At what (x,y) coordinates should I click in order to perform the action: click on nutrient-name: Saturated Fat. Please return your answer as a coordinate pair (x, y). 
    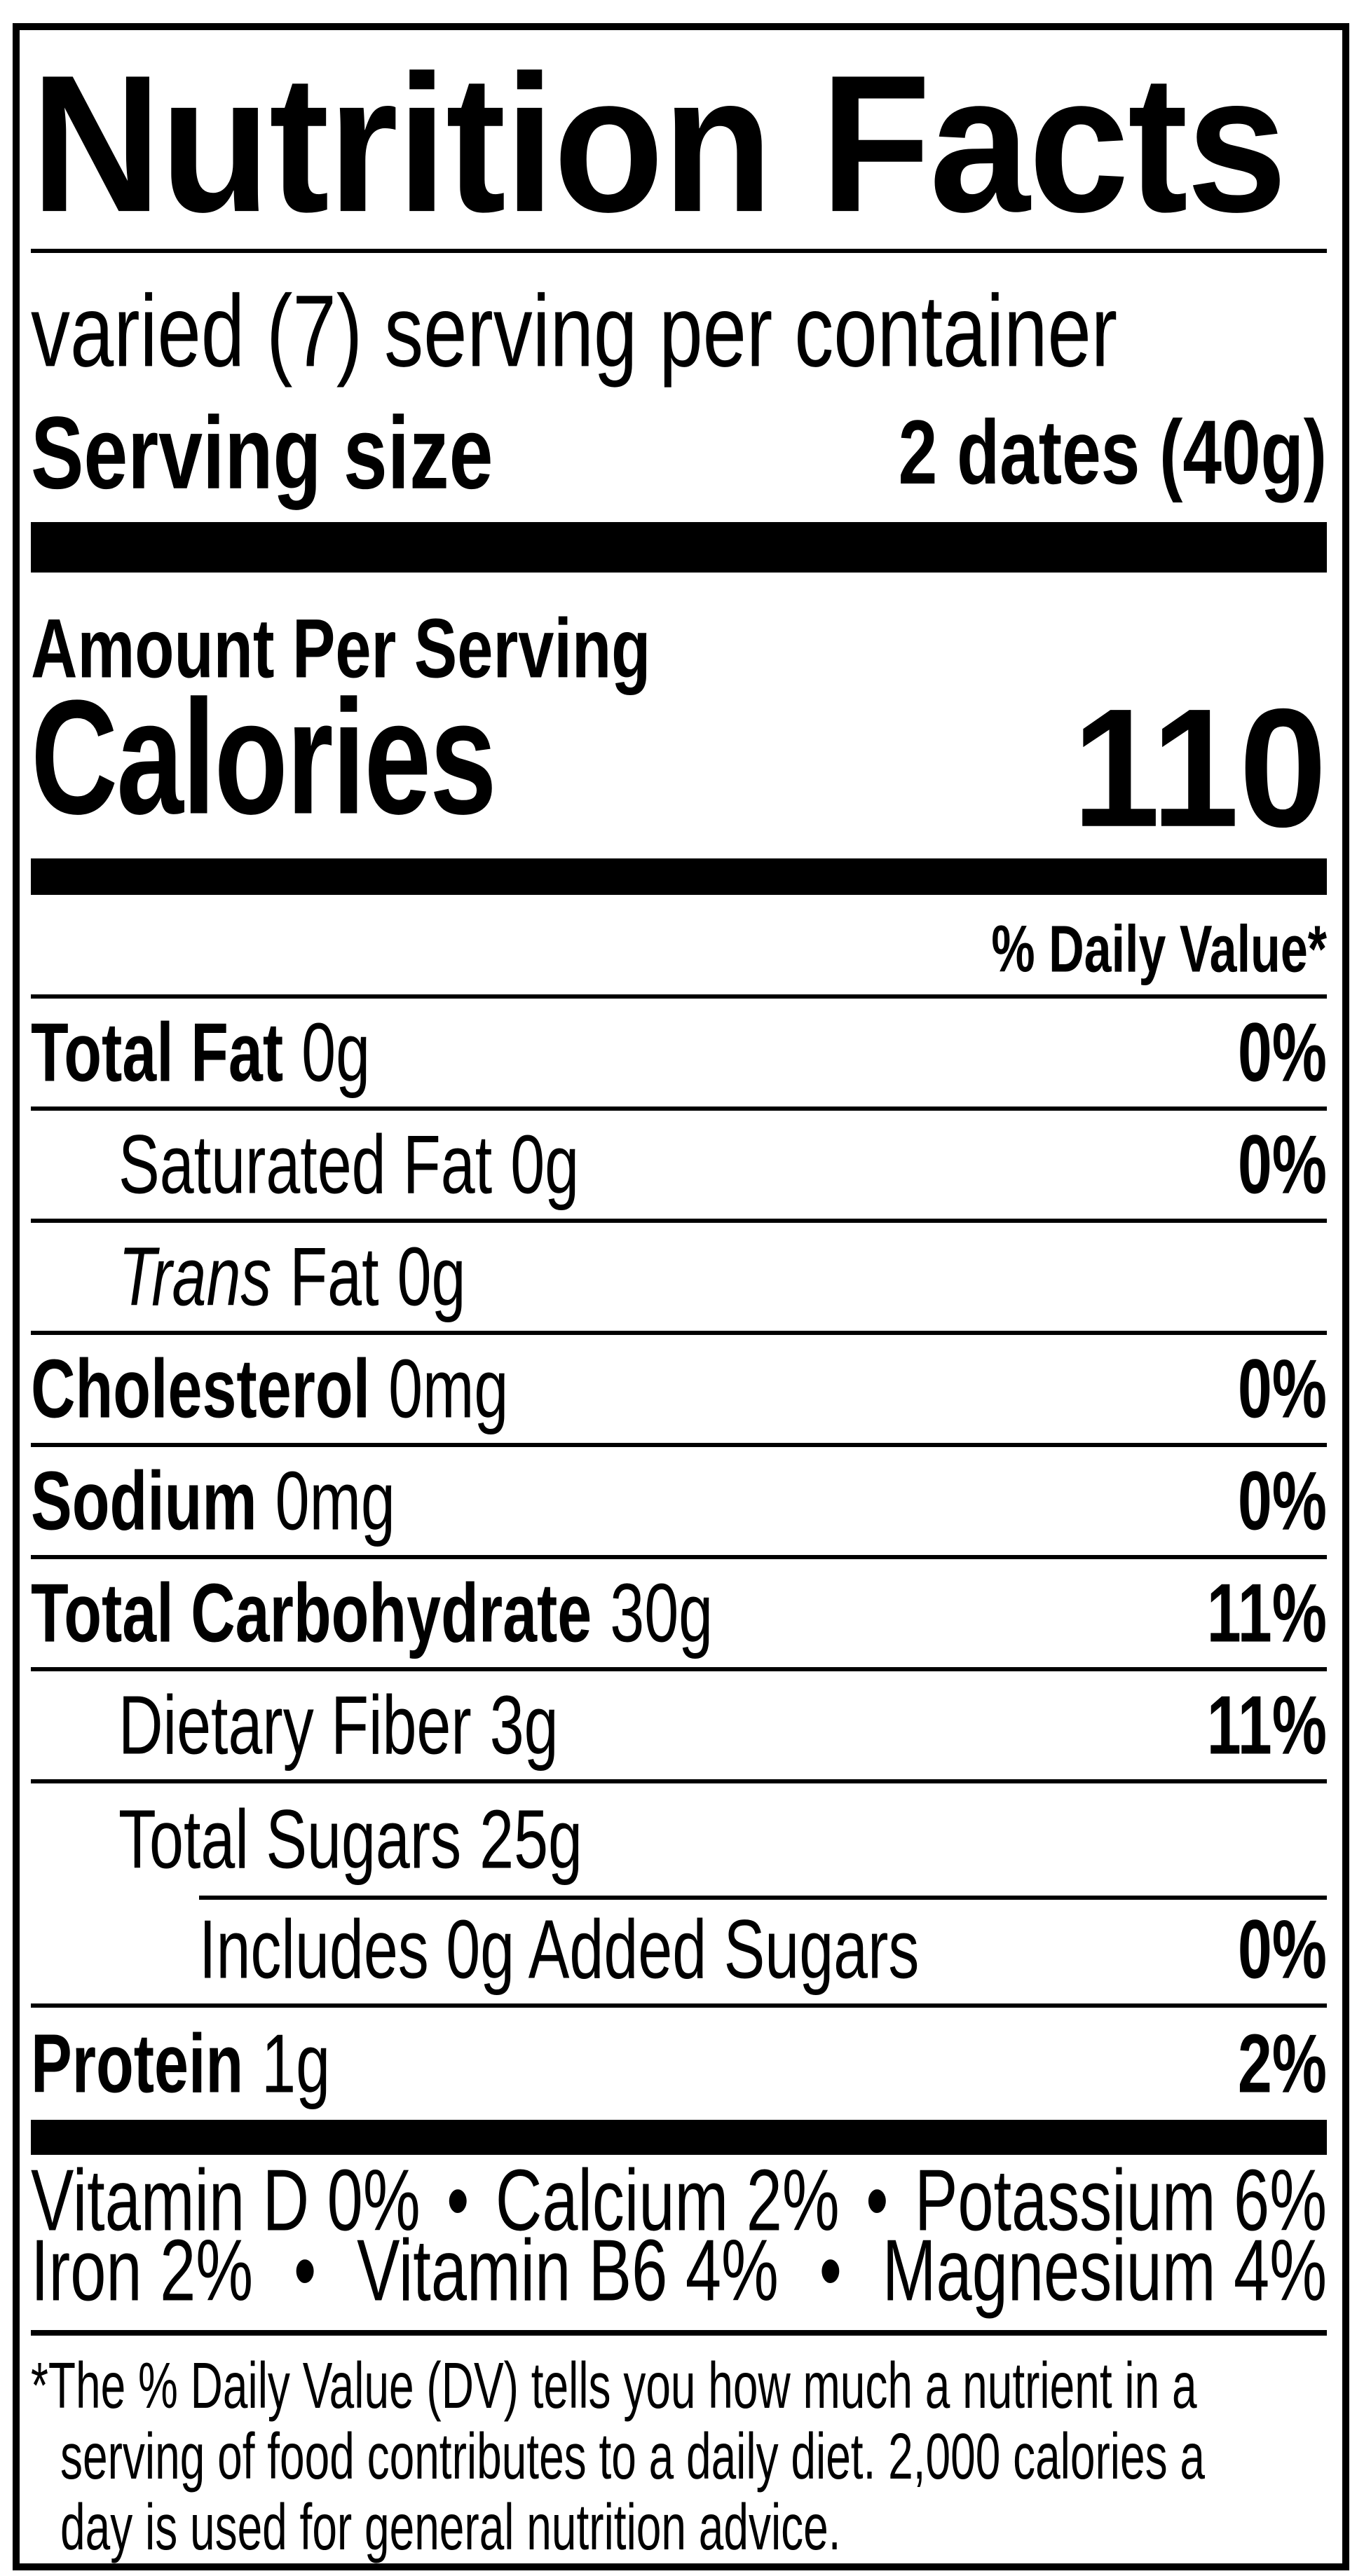
    Looking at the image, I should click on (306, 1164).